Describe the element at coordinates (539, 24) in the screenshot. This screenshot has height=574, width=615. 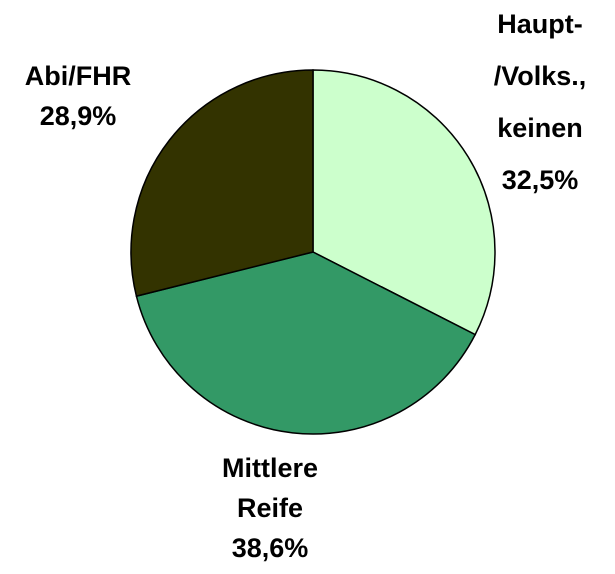
I see `slice-label: Haupt-` at that location.